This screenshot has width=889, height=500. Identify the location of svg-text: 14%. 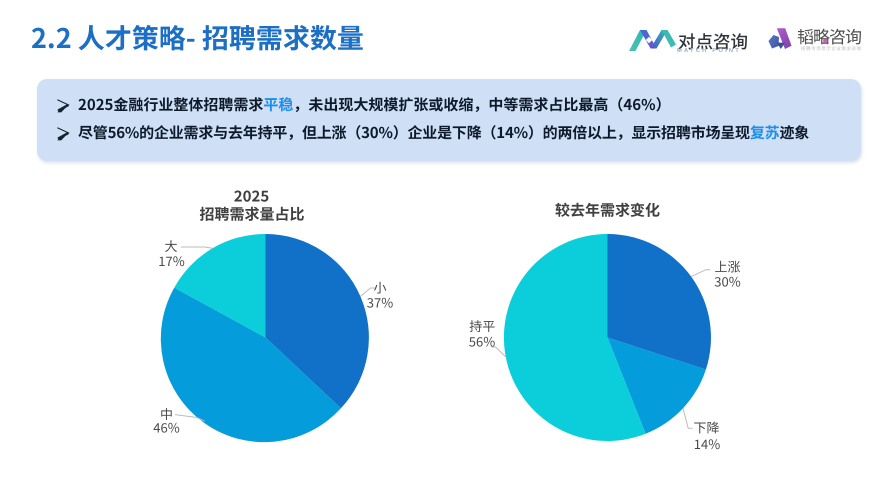
(707, 443).